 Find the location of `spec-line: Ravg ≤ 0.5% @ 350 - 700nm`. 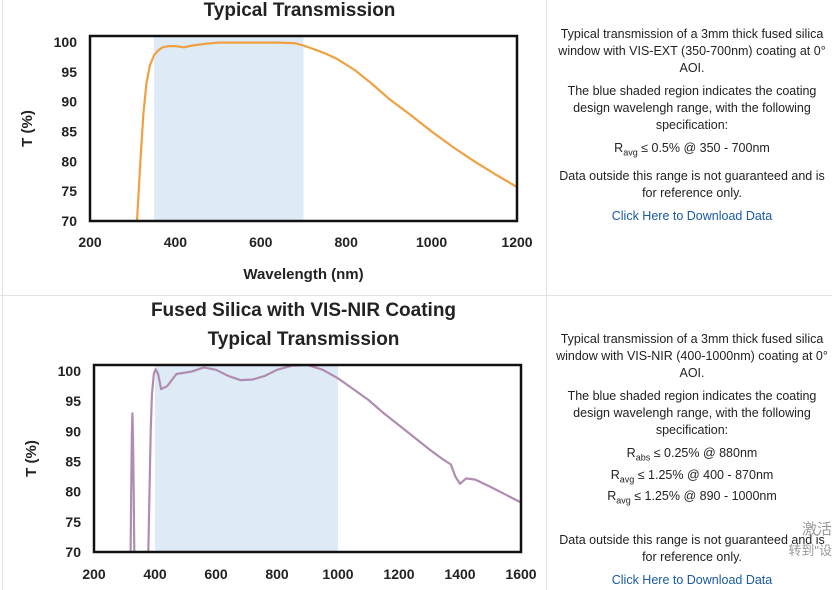

spec-line: Ravg ≤ 0.5% @ 350 - 700nm is located at coordinates (692, 151).